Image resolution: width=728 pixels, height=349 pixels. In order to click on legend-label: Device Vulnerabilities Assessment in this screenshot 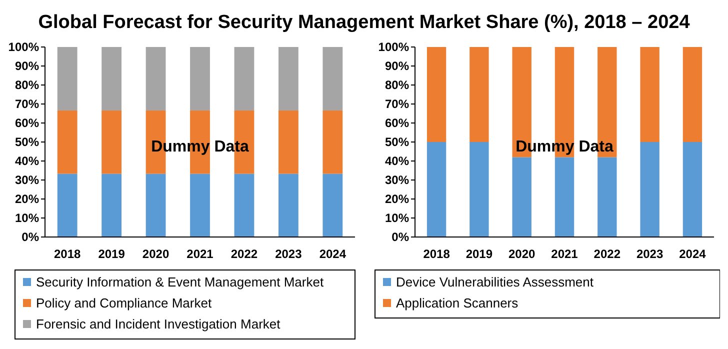, I will do `click(495, 282)`.